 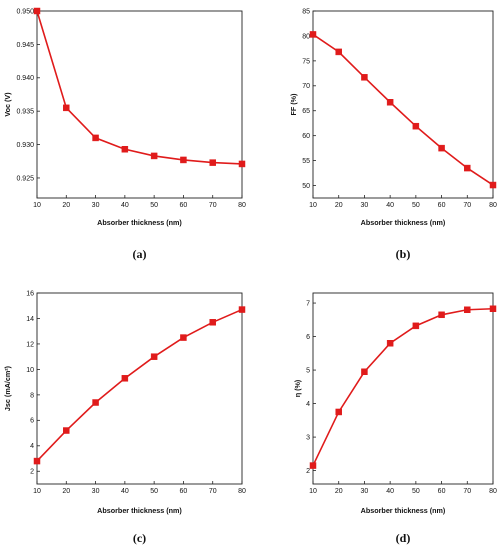 What do you see at coordinates (25, 11) in the screenshot?
I see `y-tick-label: 0.950` at bounding box center [25, 11].